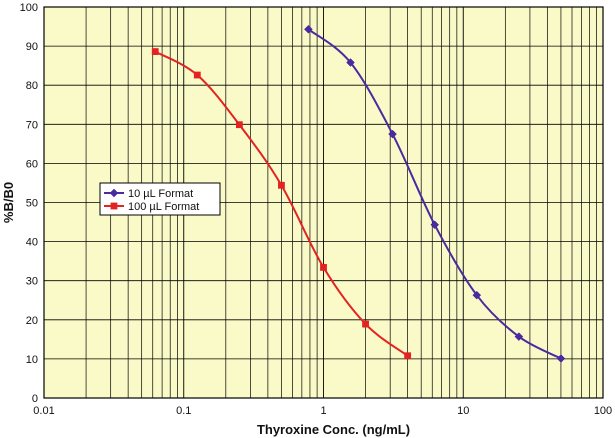  I want to click on x-tick-label: 0.01, so click(43, 411).